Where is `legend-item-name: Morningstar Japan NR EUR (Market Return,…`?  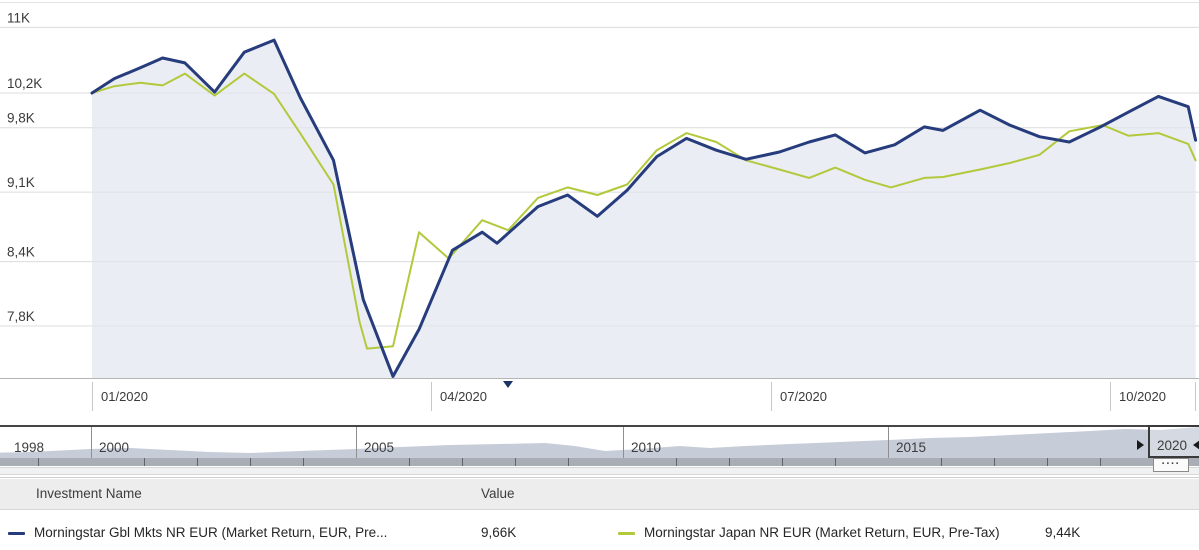
legend-item-name: Morningstar Japan NR EUR (Market Return,… is located at coordinates (822, 532).